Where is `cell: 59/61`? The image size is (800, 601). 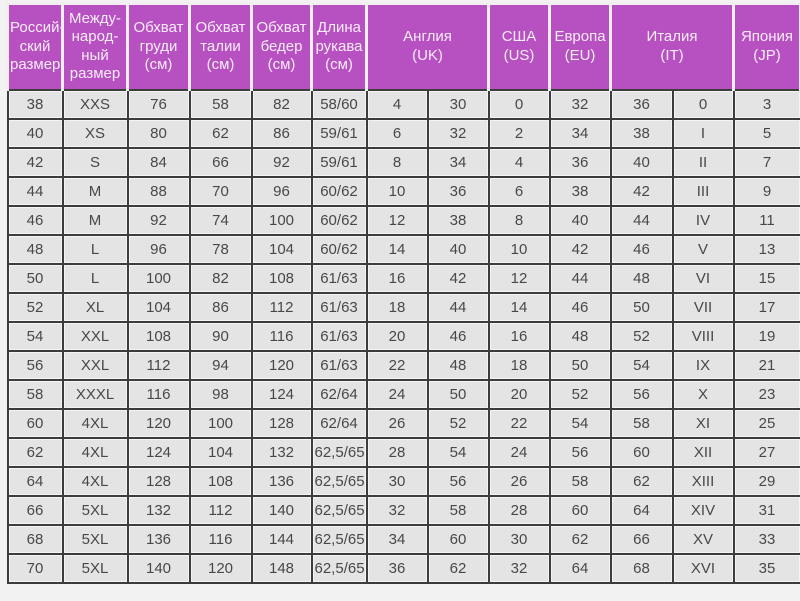 cell: 59/61 is located at coordinates (339, 162).